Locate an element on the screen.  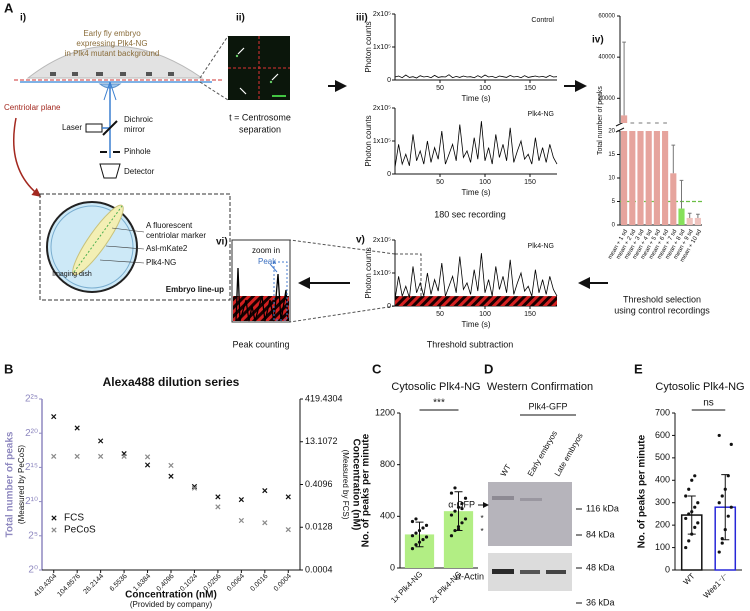
y-tick-label: 1x10⁵ is located at coordinates (382, 141).